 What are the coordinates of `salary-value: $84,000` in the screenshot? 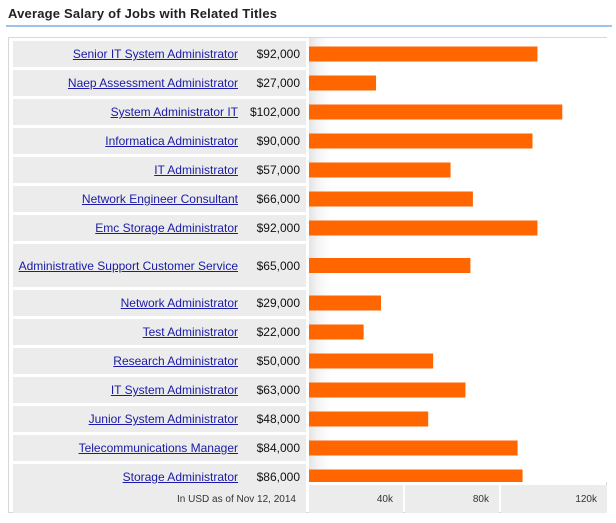 It's located at (275, 448).